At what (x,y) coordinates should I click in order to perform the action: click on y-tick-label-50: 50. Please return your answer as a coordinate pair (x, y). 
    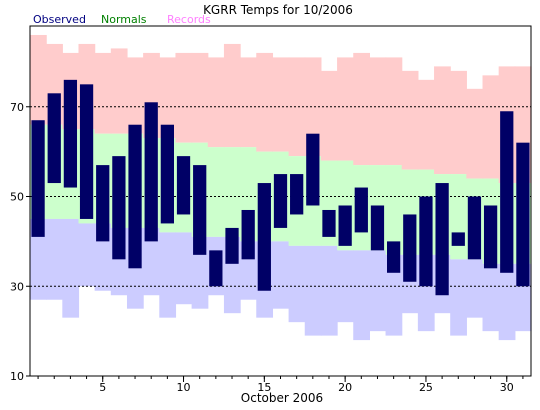
    Looking at the image, I should click on (17, 197).